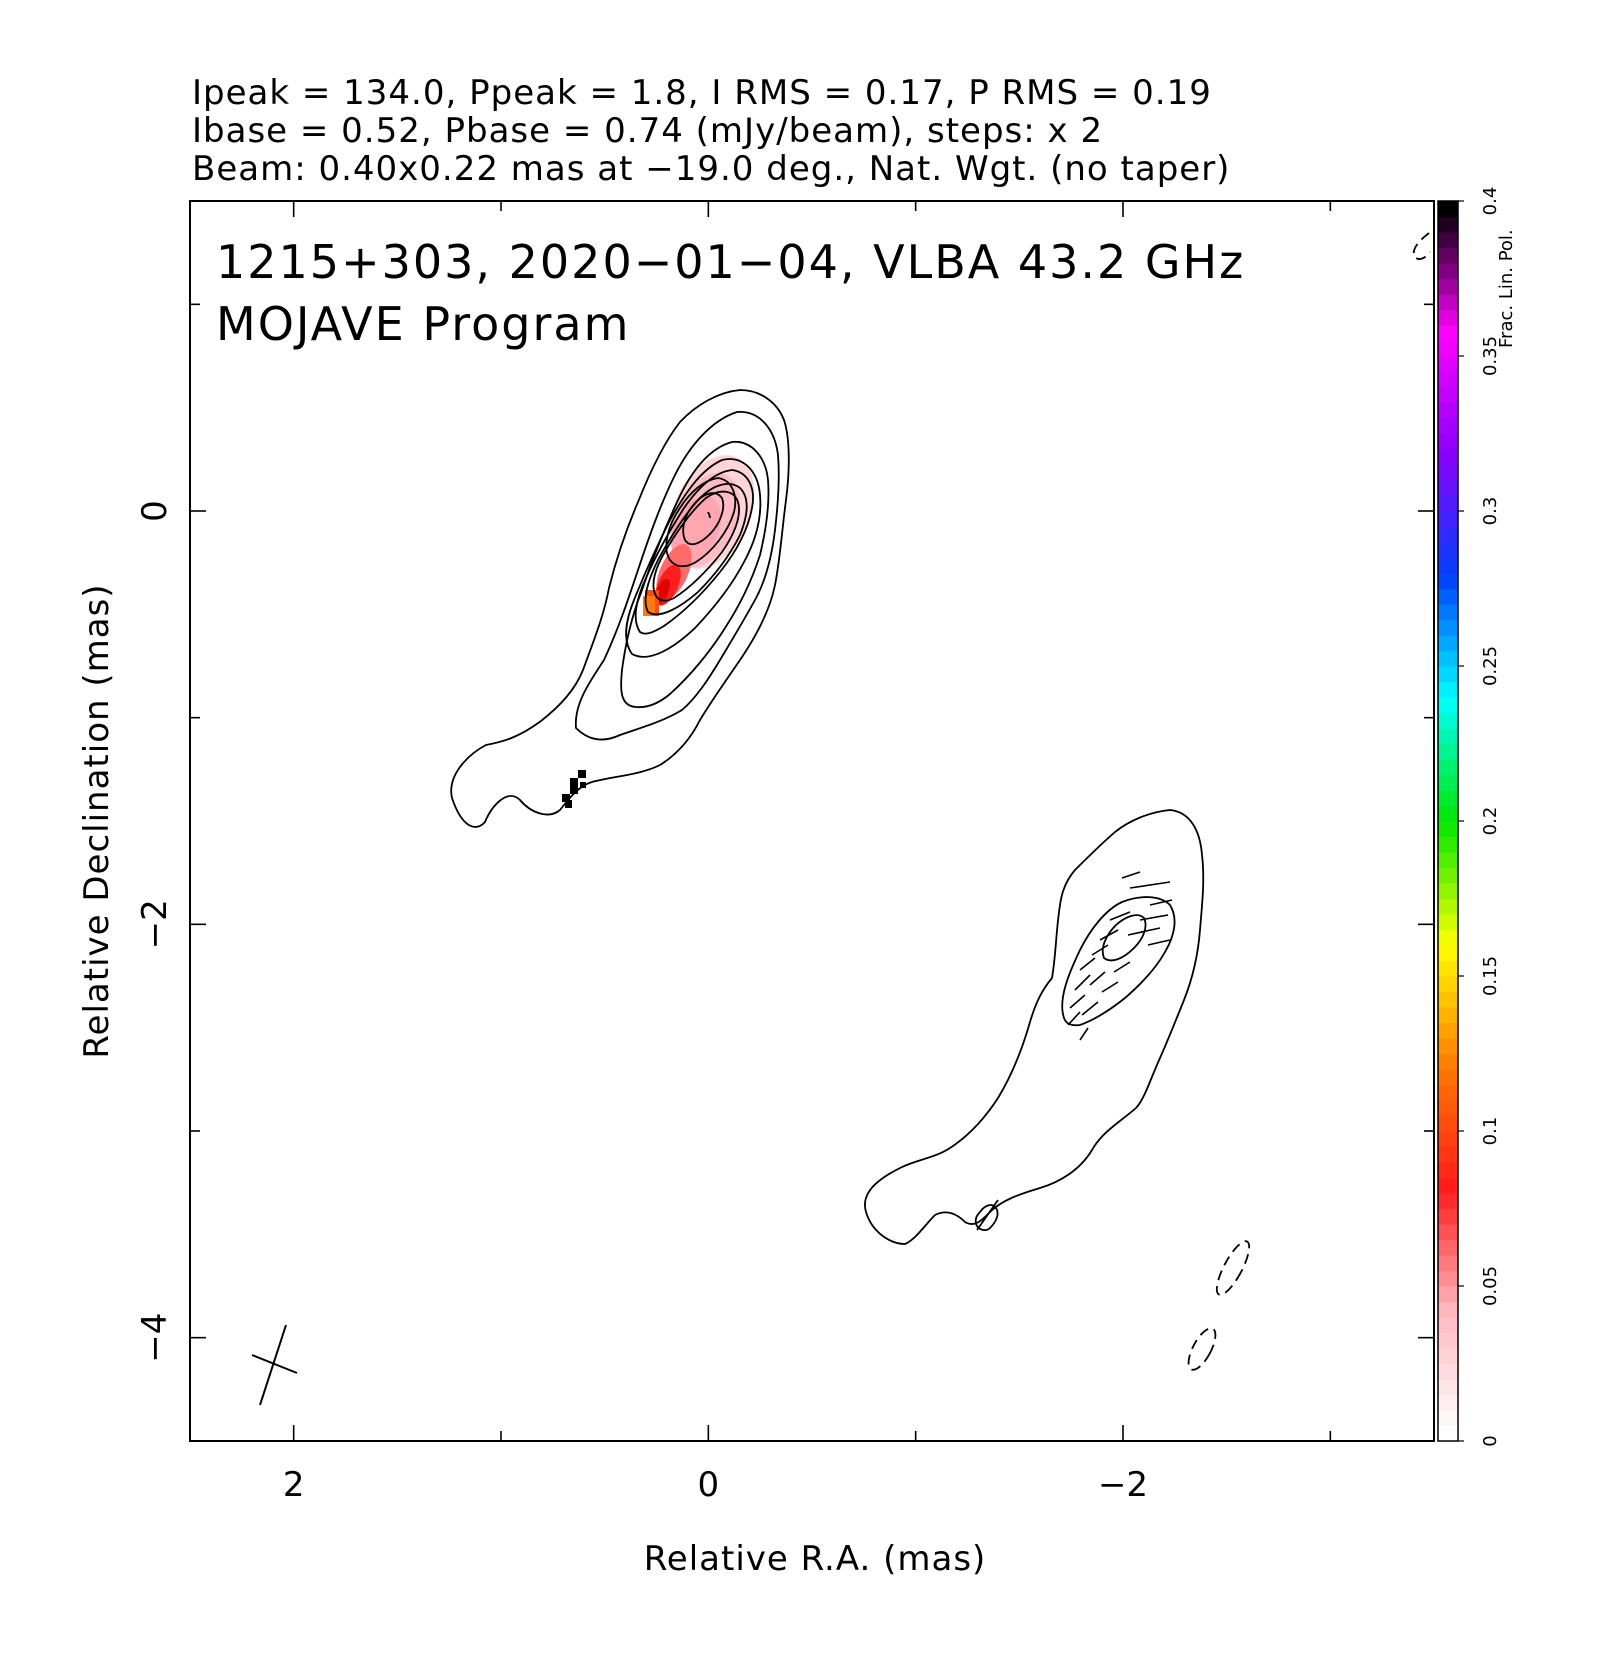 This screenshot has height=1658, width=1610. What do you see at coordinates (1506, 288) in the screenshot?
I see `colorbar-label: Frac. Lin. Pol.` at bounding box center [1506, 288].